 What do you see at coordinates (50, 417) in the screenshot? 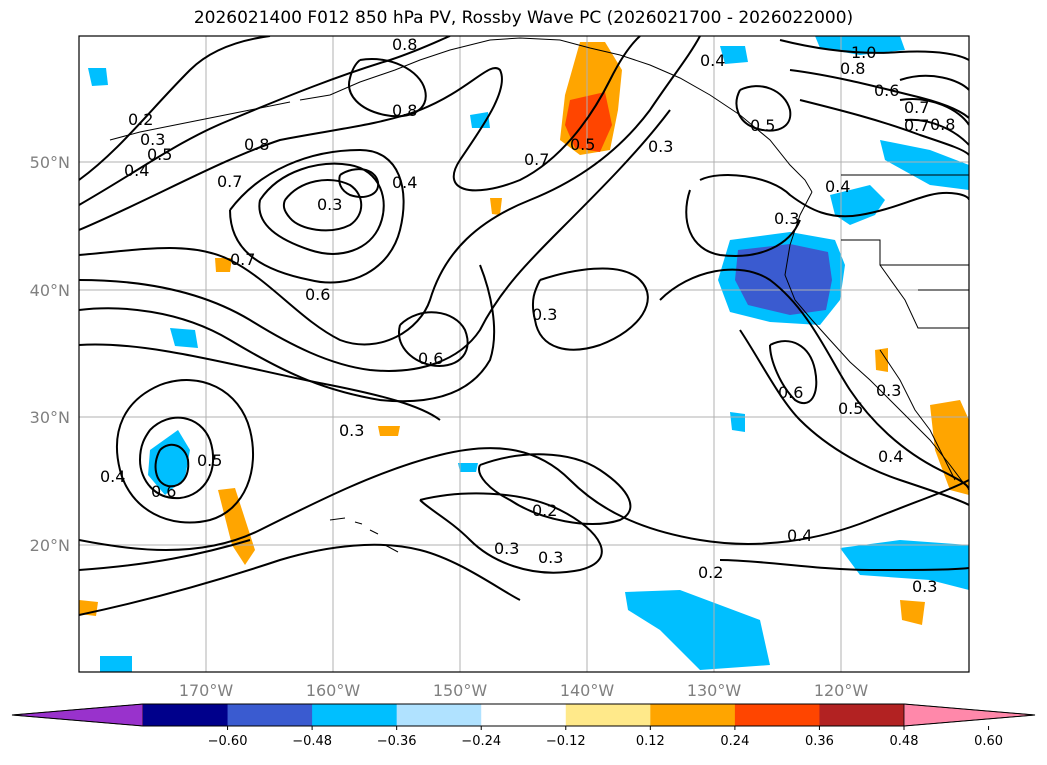
I see `lat-label-30n: 30°N` at bounding box center [50, 417].